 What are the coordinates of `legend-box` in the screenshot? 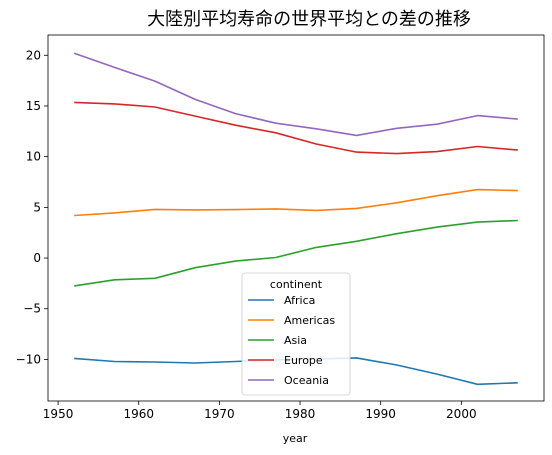 It's located at (296, 334).